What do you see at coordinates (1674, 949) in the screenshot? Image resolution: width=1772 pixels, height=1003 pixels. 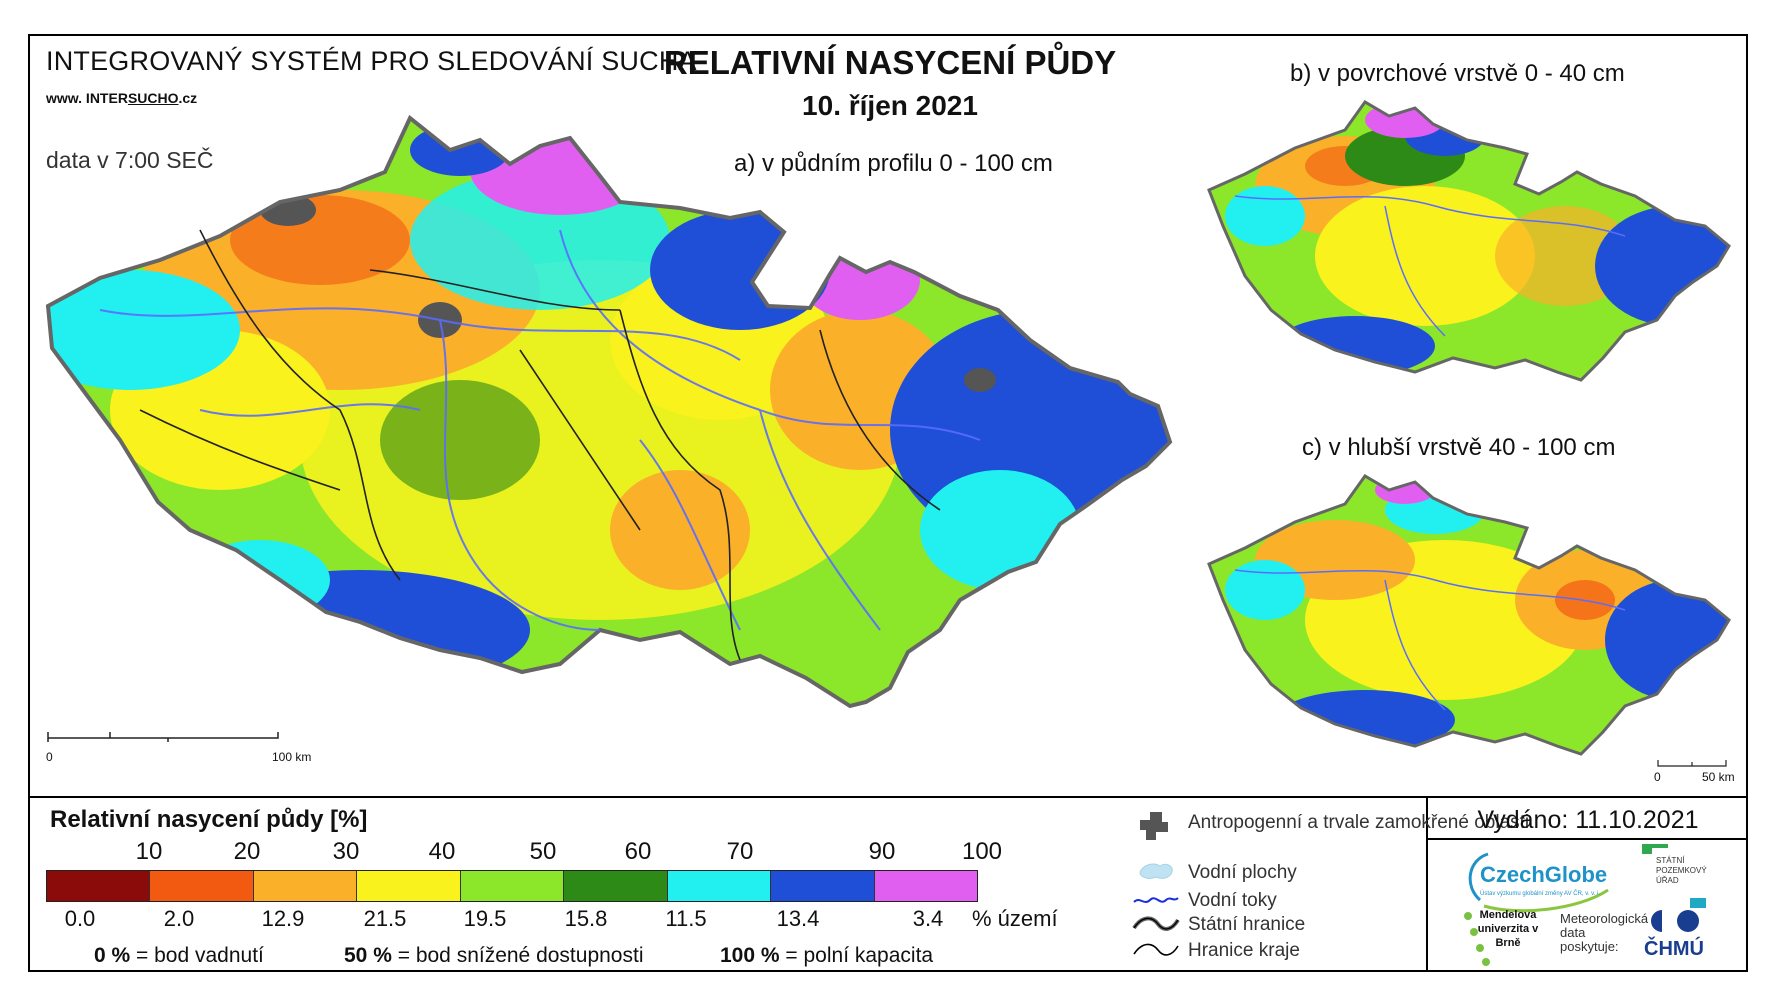 I see `chmu-name: ČHMÚ` at bounding box center [1674, 949].